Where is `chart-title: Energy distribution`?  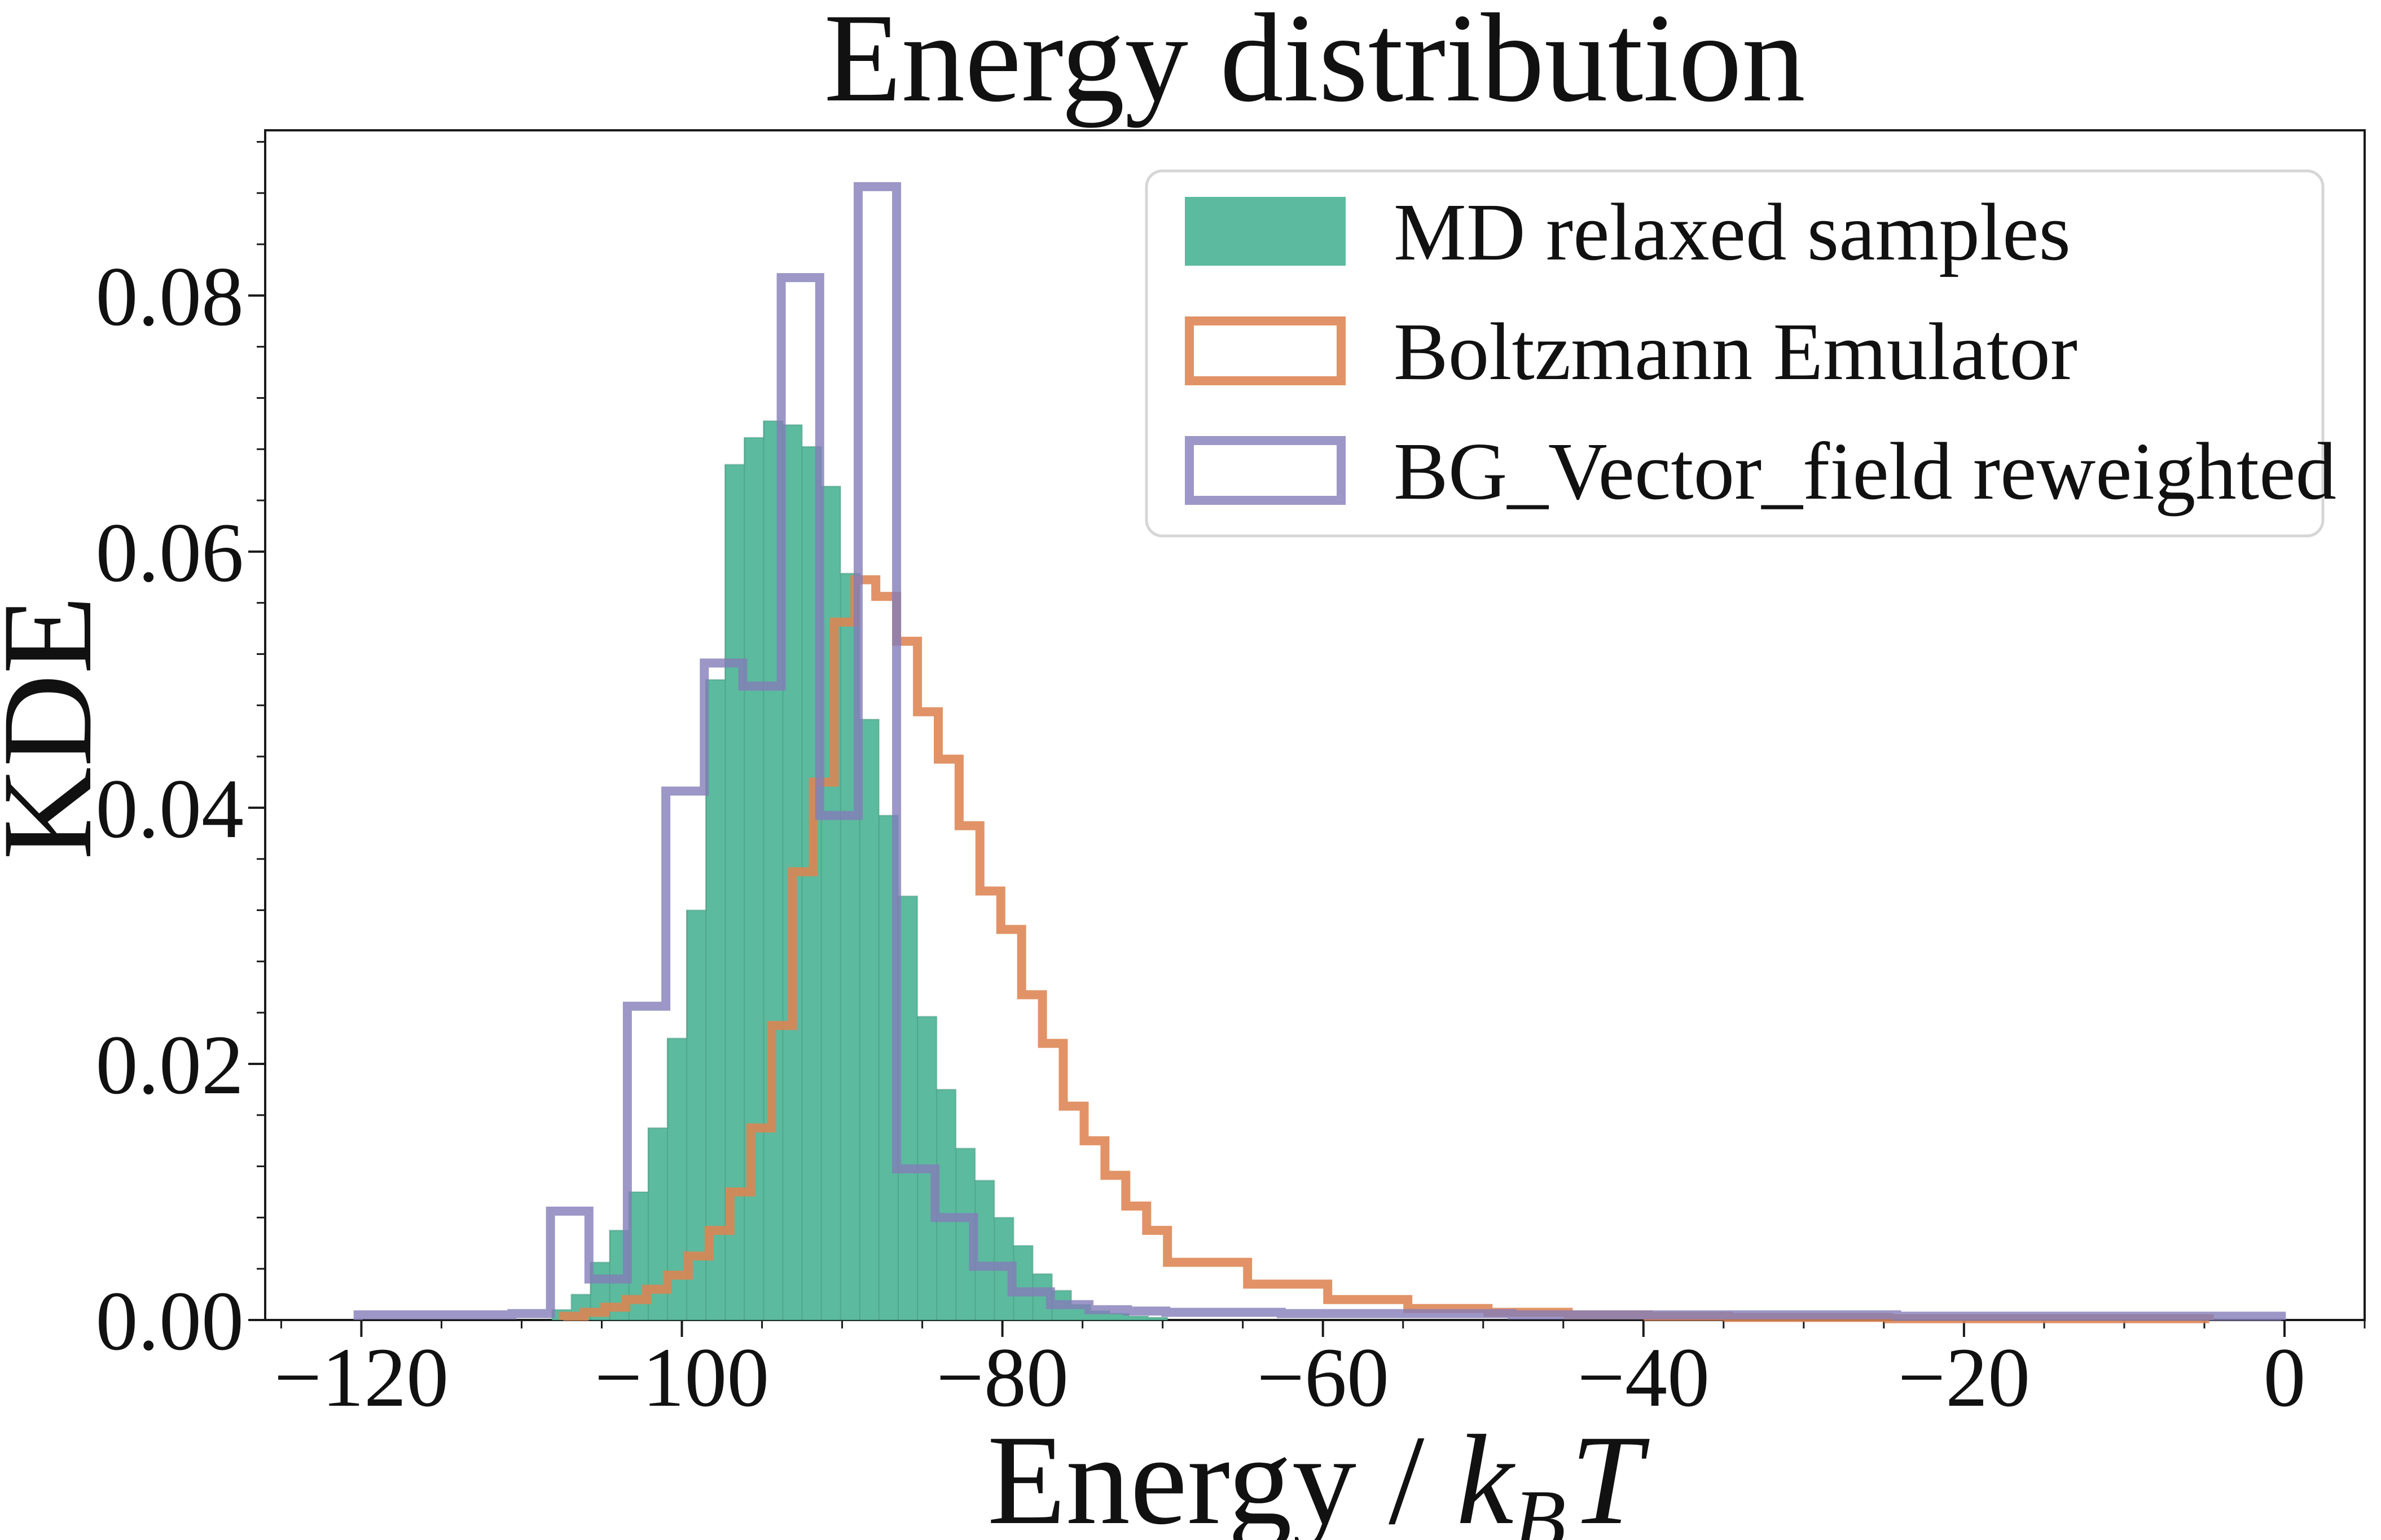 chart-title: Energy distribution is located at coordinates (1314, 64).